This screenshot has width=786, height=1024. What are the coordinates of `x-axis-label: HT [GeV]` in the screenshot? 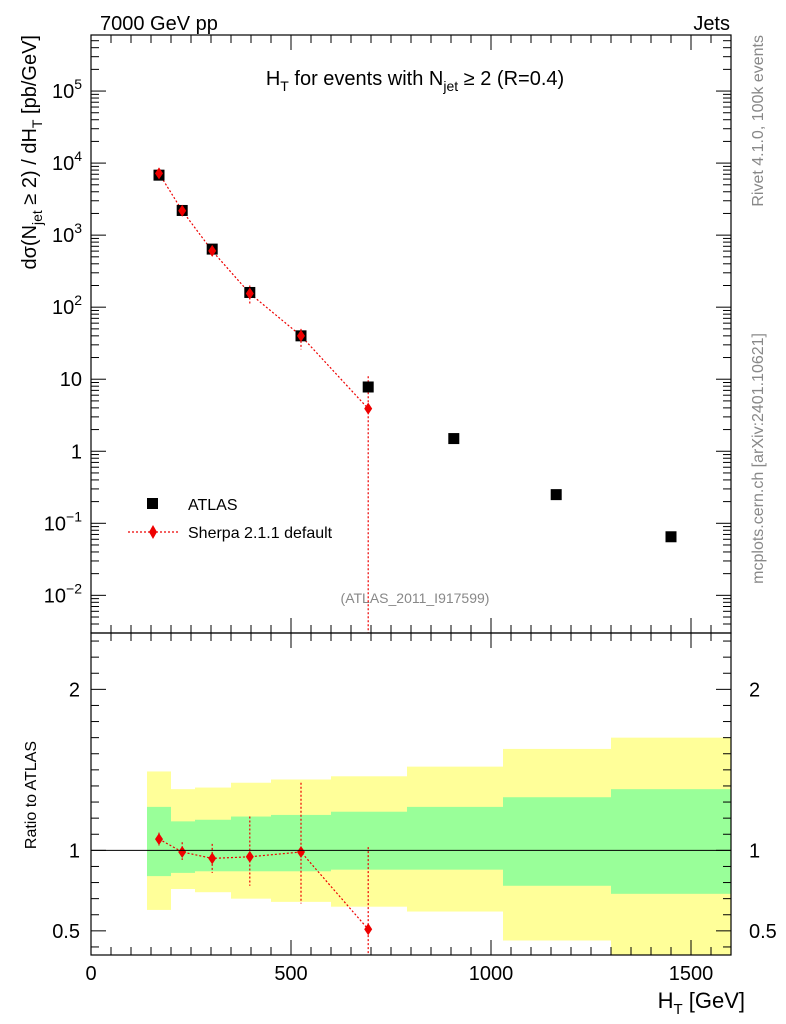 It's located at (701, 1003).